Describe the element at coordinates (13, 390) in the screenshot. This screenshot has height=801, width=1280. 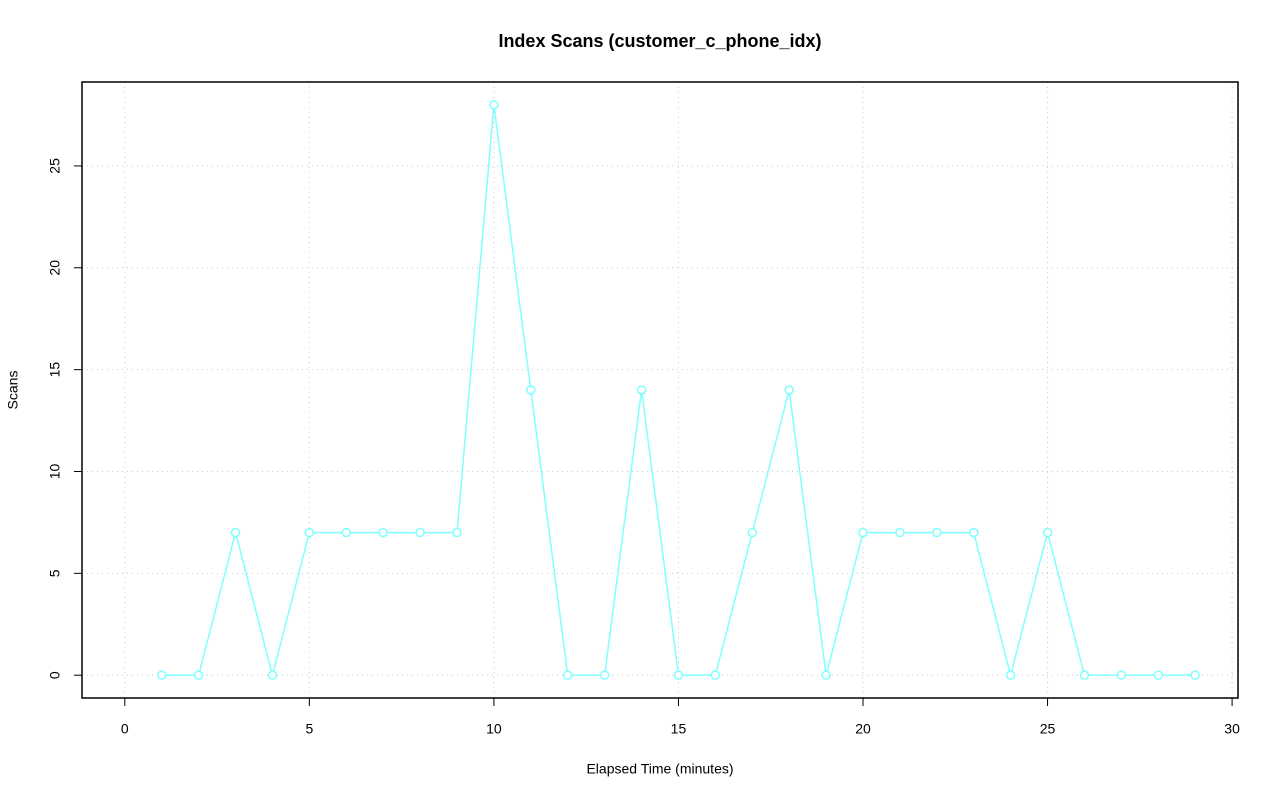
I see `y-axis-label: Scans` at that location.